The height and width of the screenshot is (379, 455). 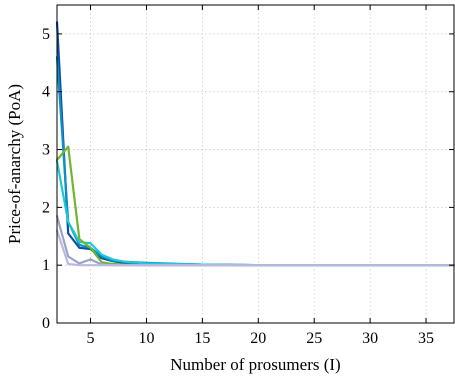 I want to click on x-axis-label: Number of prosumers (I), so click(x=255, y=364).